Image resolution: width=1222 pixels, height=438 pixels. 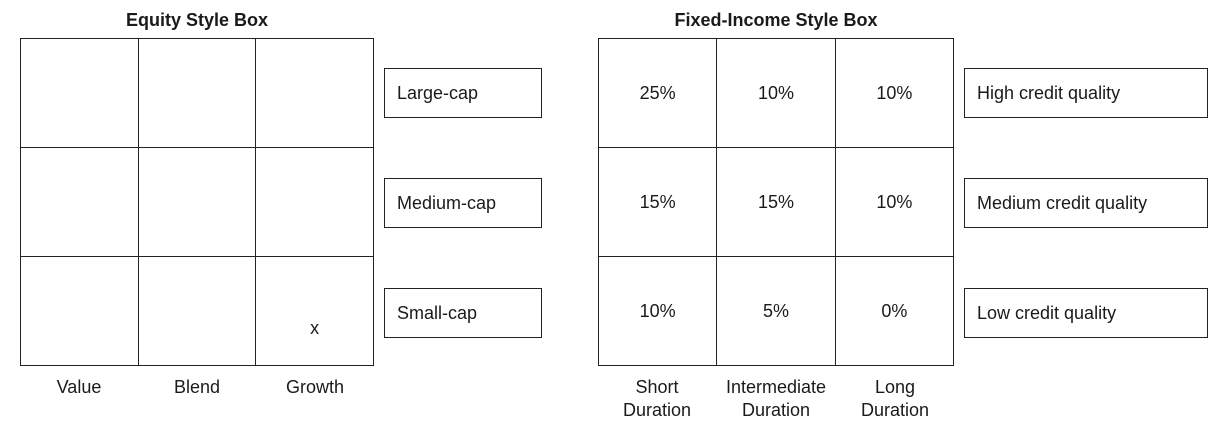 I want to click on equity-cell-large-blend, so click(x=197, y=93).